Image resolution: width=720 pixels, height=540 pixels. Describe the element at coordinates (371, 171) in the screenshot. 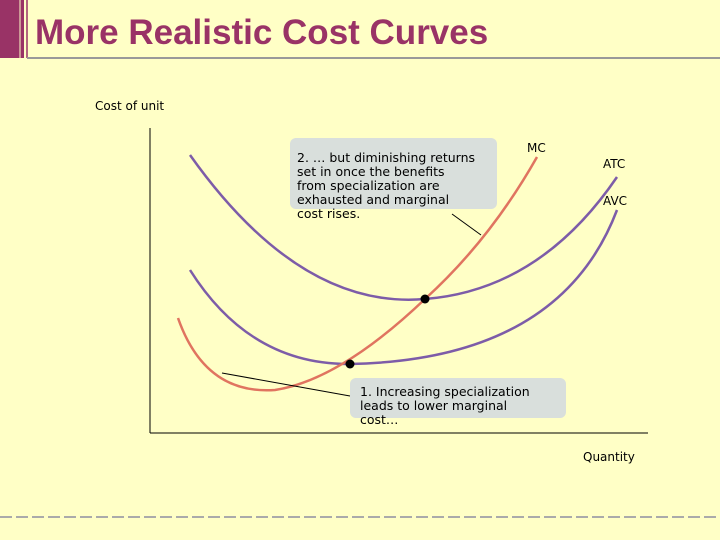

I see `annotation-line: set in once the benefits` at that location.